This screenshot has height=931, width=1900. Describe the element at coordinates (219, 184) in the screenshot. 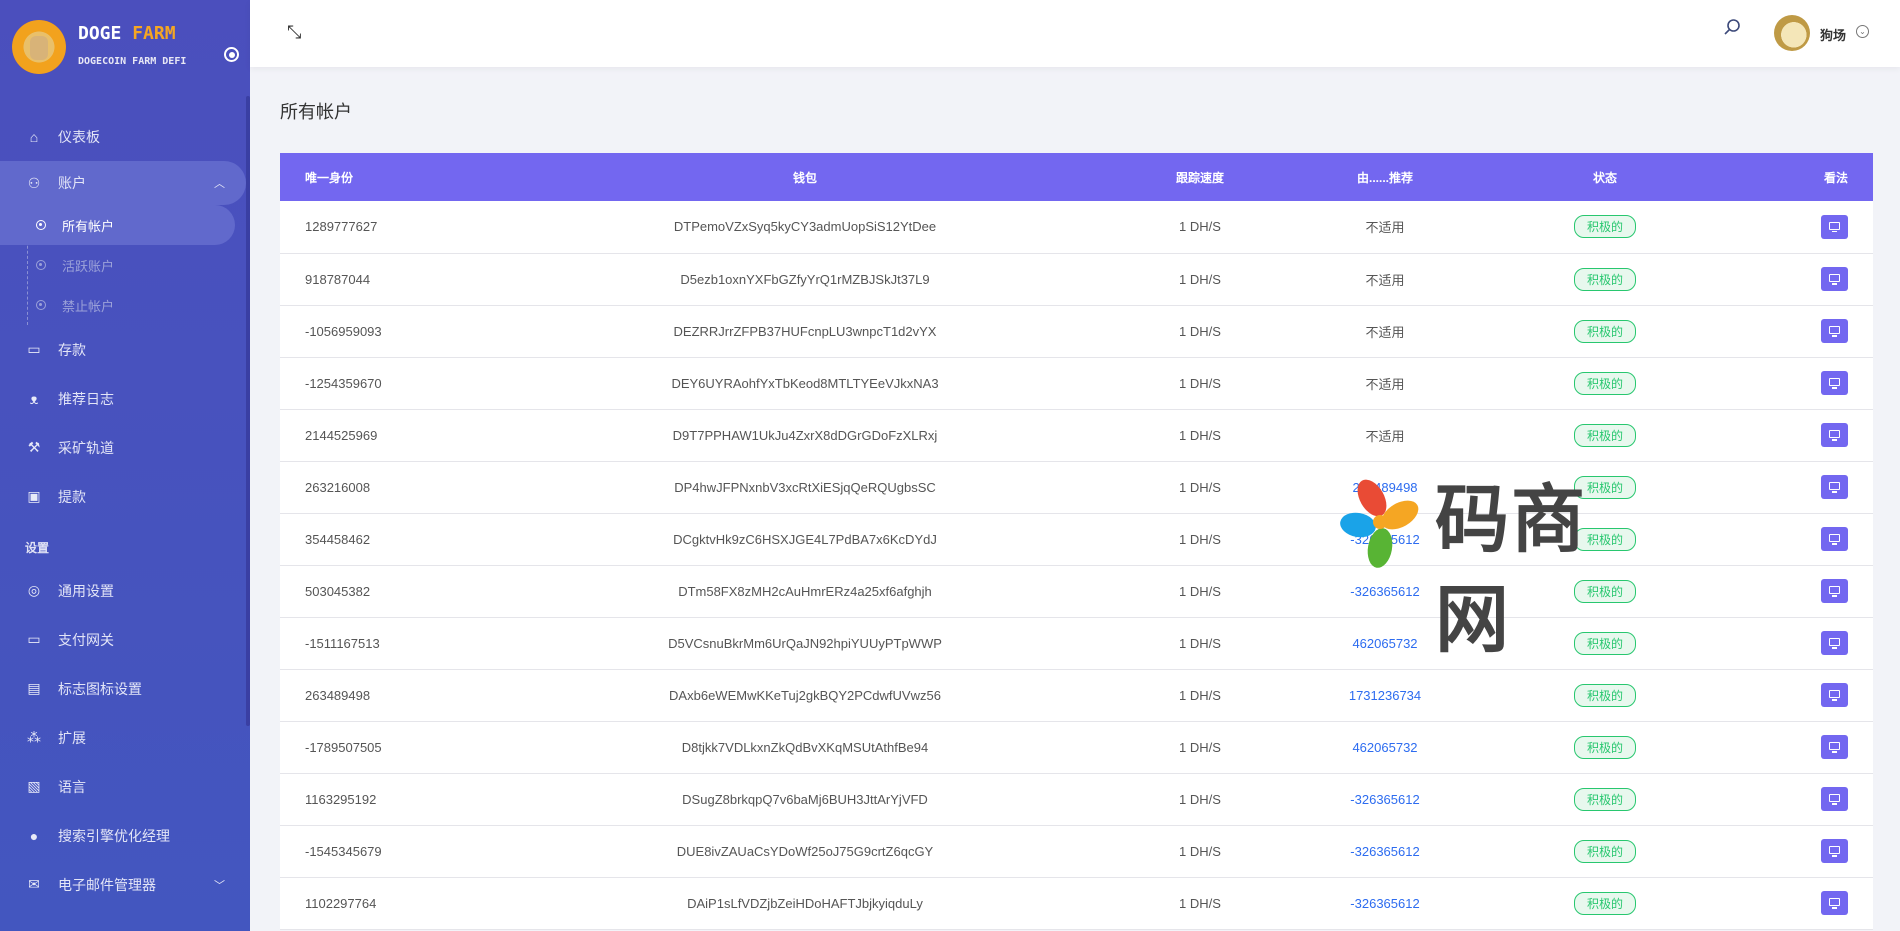

I see `chevron-up-icon: ︿` at that location.